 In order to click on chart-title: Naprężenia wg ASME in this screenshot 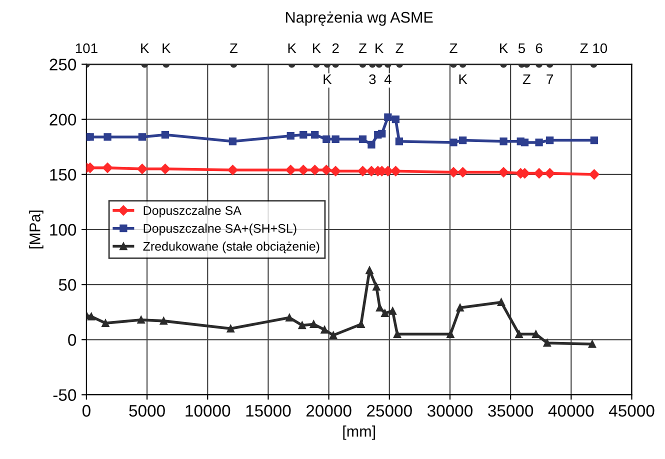, I will do `click(359, 19)`.